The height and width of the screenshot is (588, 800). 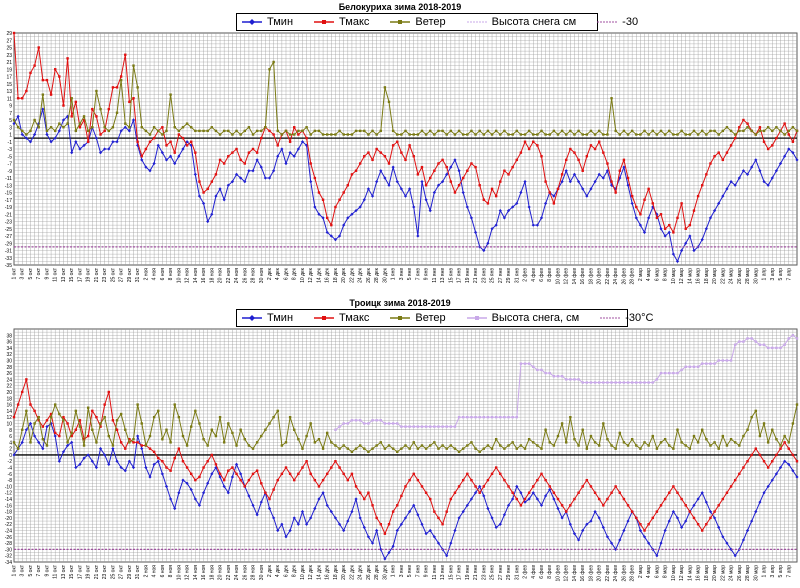 I want to click on x-tick-label: 7 апр, so click(x=789, y=571).